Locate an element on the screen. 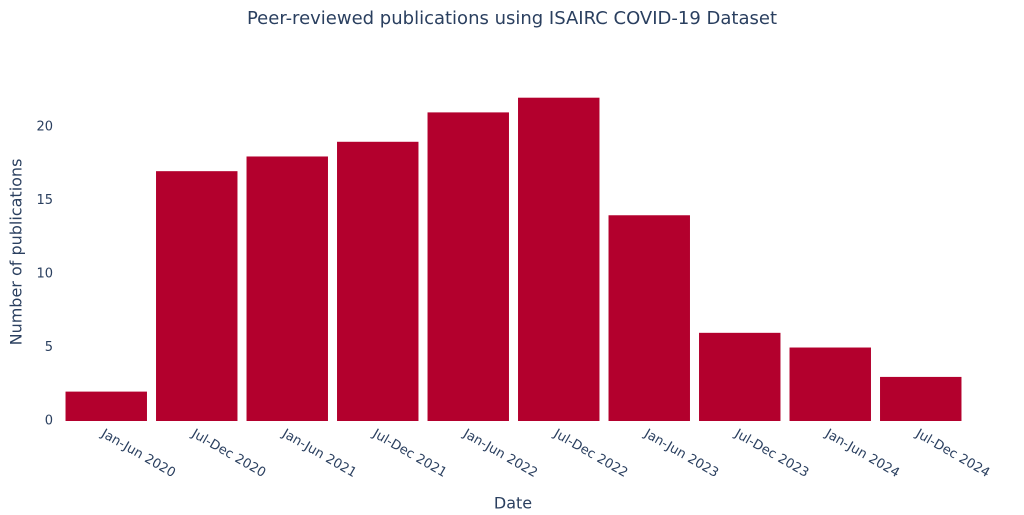  x-tick-label: Jan-Jun 2021 is located at coordinates (319, 453).